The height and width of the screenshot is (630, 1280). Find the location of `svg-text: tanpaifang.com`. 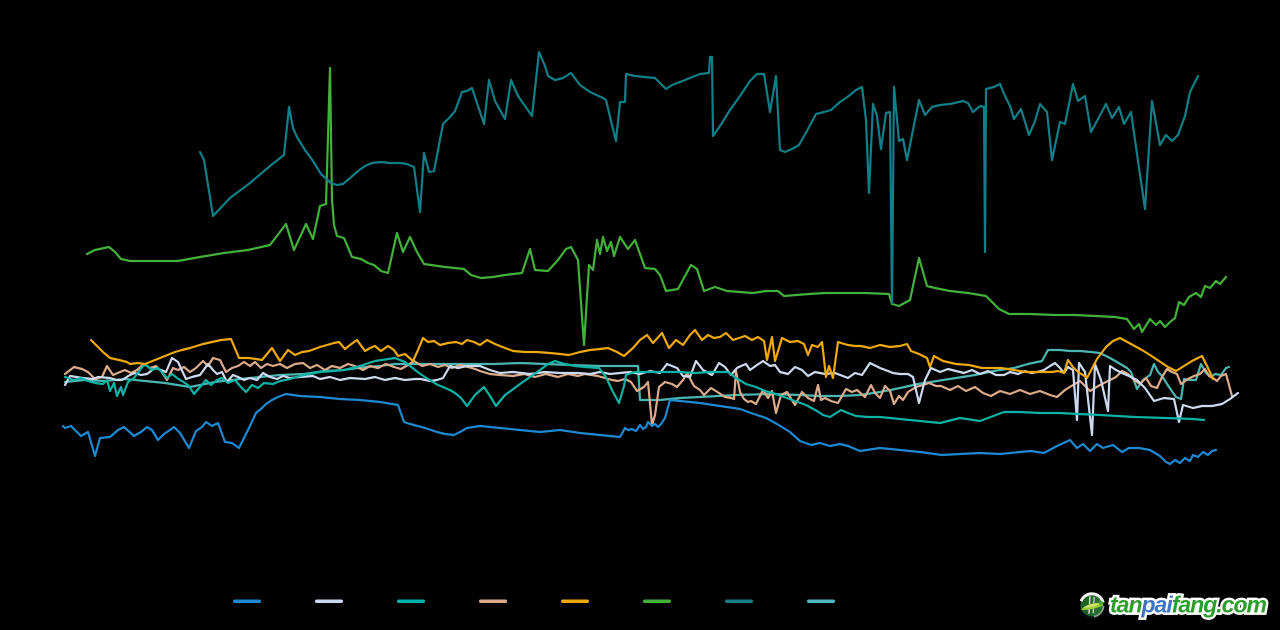

svg-text: tanpaifang.com is located at coordinates (1188, 605).